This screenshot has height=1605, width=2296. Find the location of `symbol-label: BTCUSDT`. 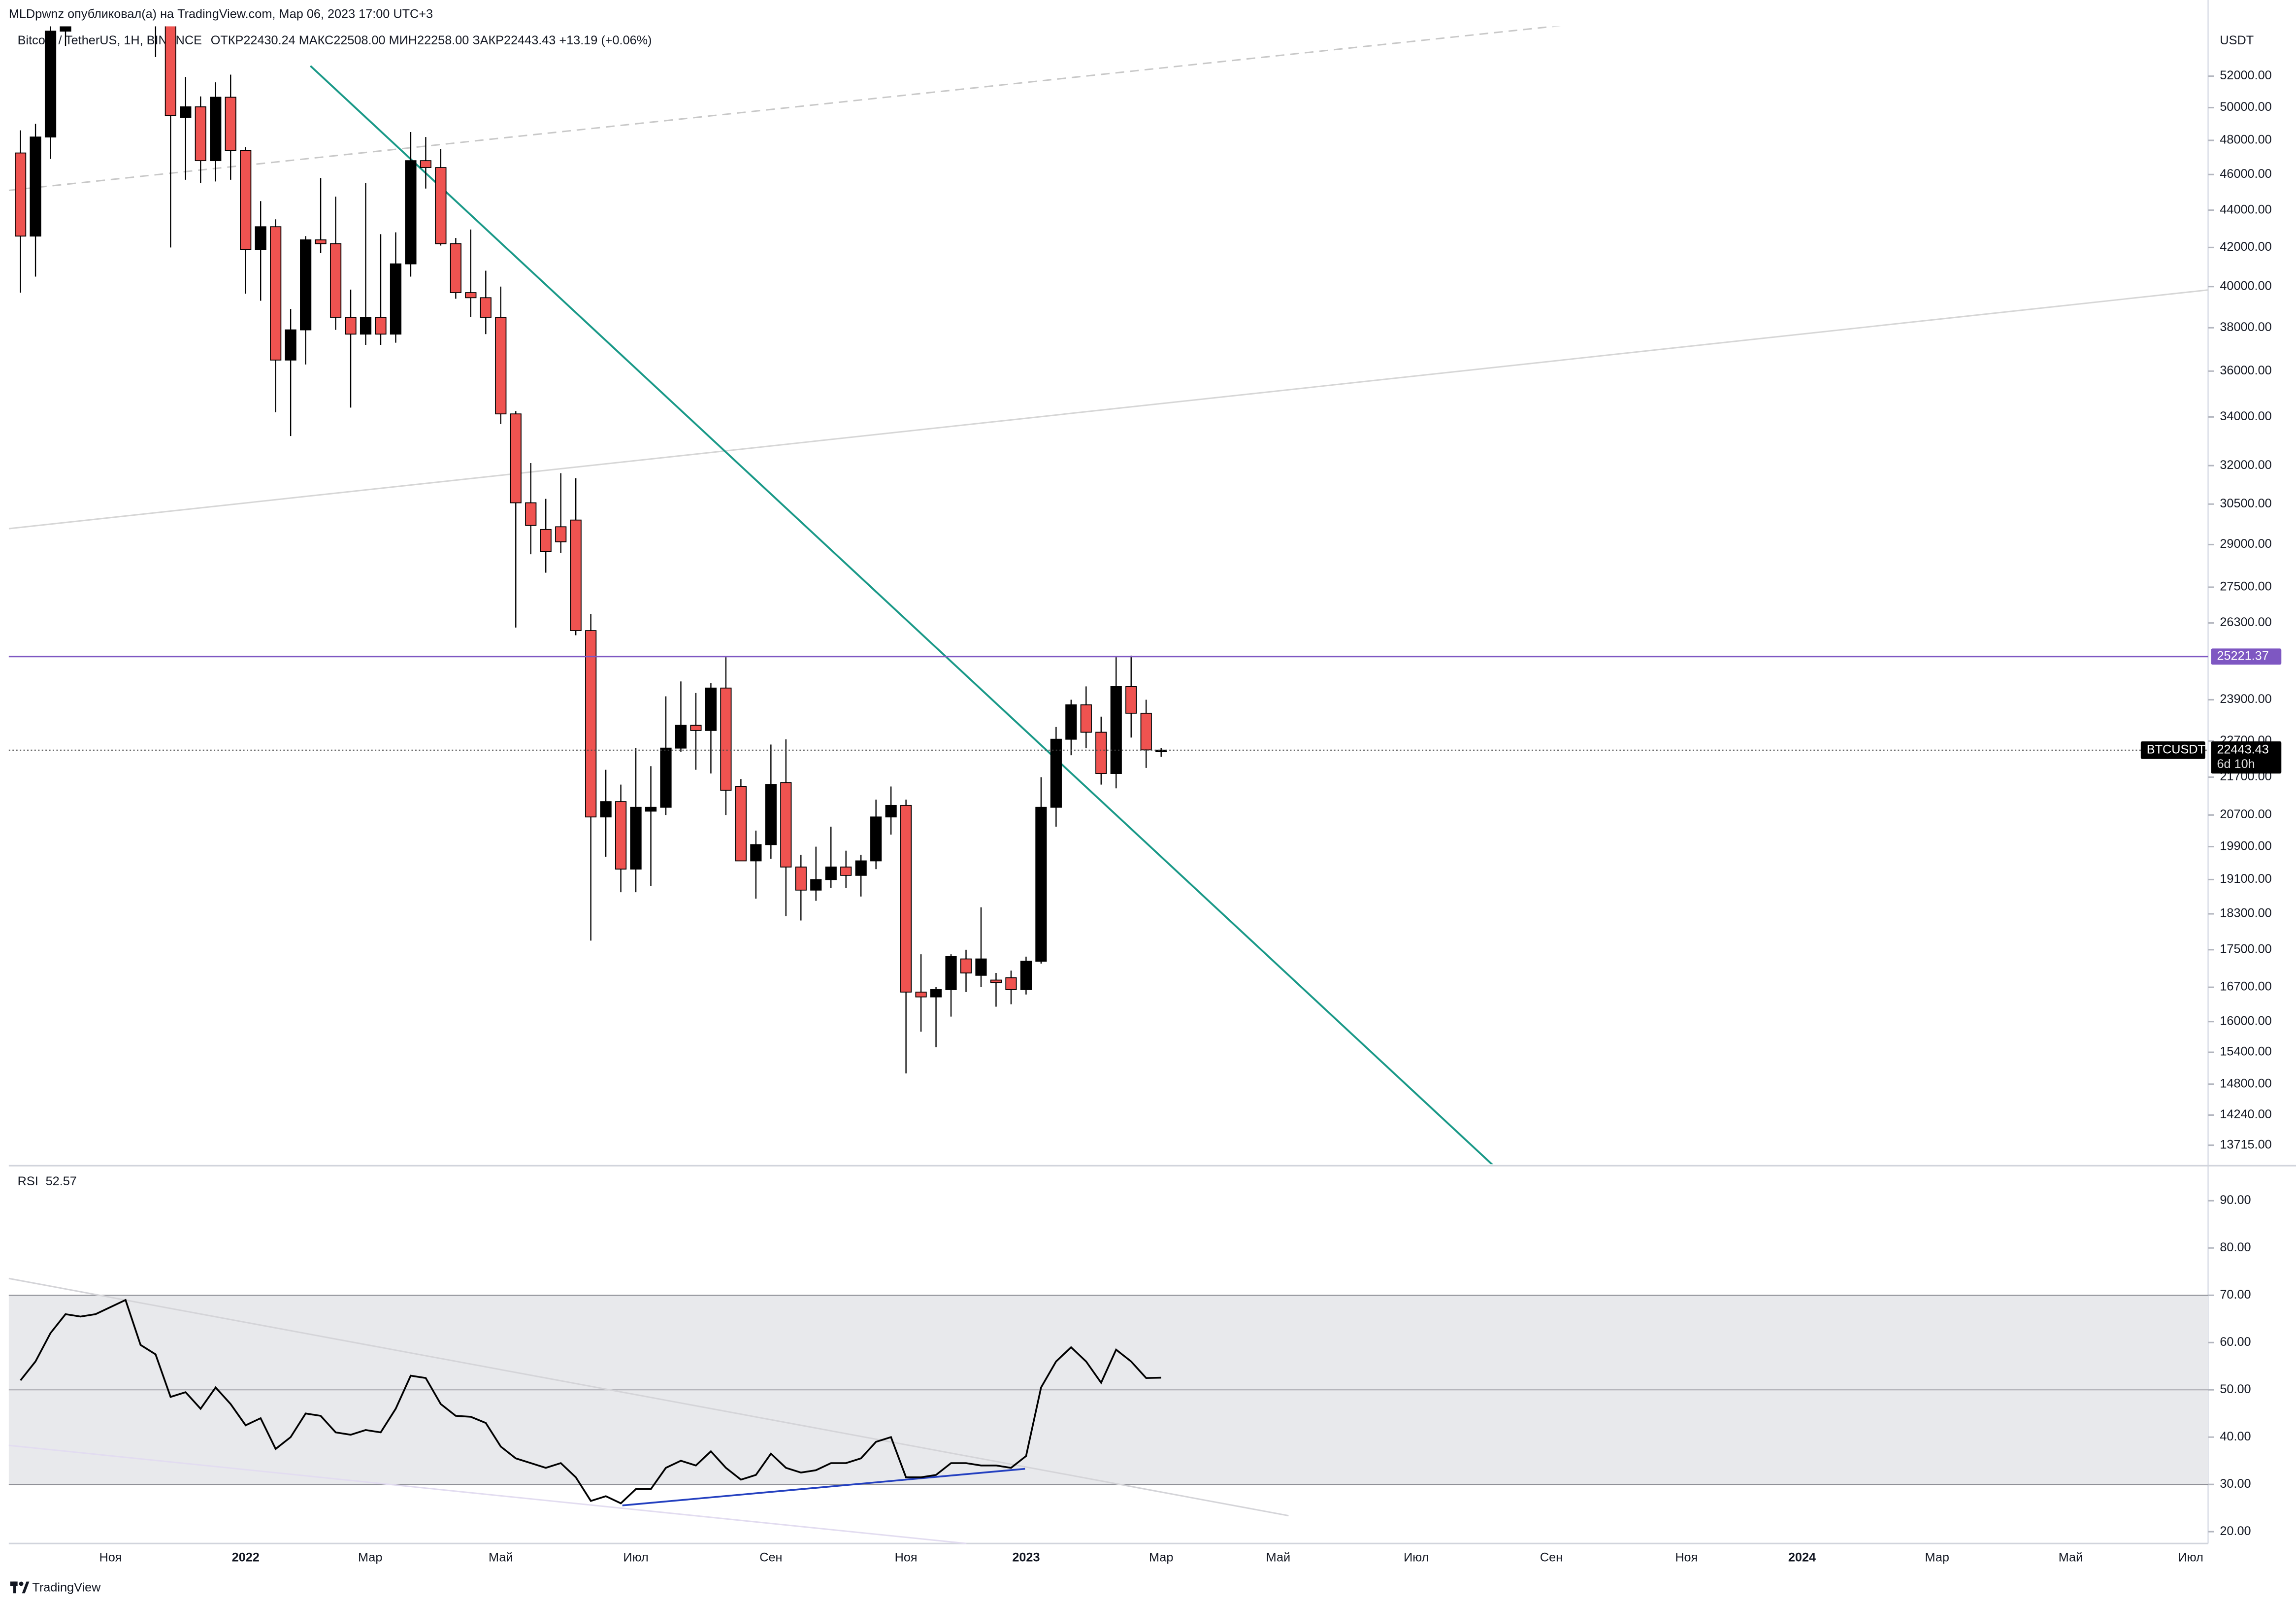

symbol-label: BTCUSDT is located at coordinates (2176, 749).